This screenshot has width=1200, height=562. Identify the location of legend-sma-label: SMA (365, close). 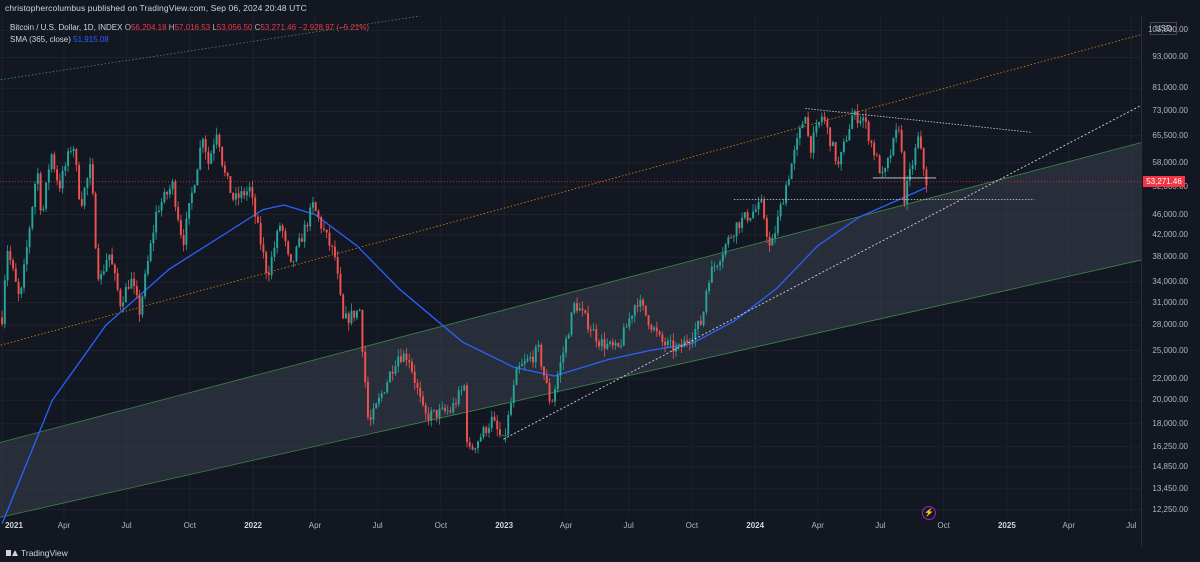
(40, 39).